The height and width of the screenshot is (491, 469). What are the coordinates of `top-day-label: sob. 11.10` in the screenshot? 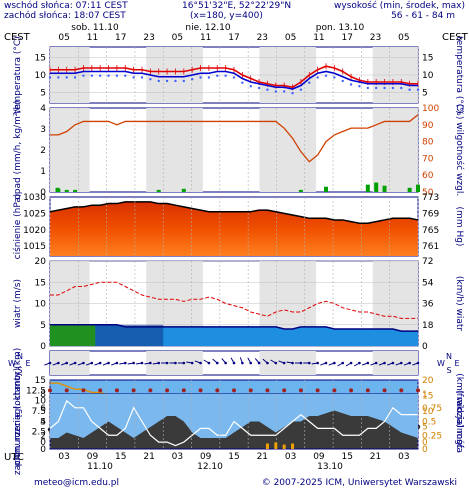 It's located at (95, 28).